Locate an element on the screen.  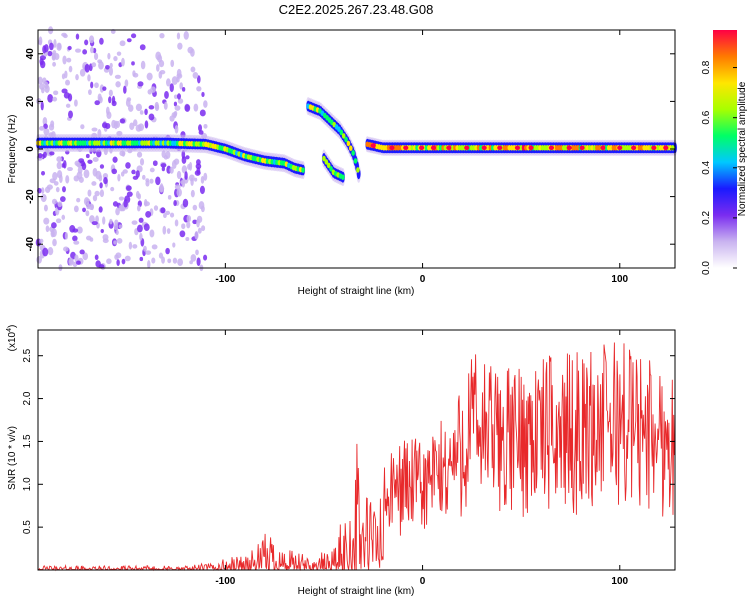
snr-y-tick-label: 1.5 is located at coordinates (27, 441).